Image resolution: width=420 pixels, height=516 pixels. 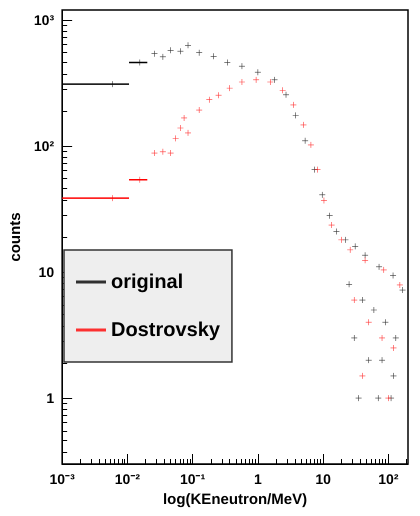 I want to click on legend-label: original, so click(x=147, y=282).